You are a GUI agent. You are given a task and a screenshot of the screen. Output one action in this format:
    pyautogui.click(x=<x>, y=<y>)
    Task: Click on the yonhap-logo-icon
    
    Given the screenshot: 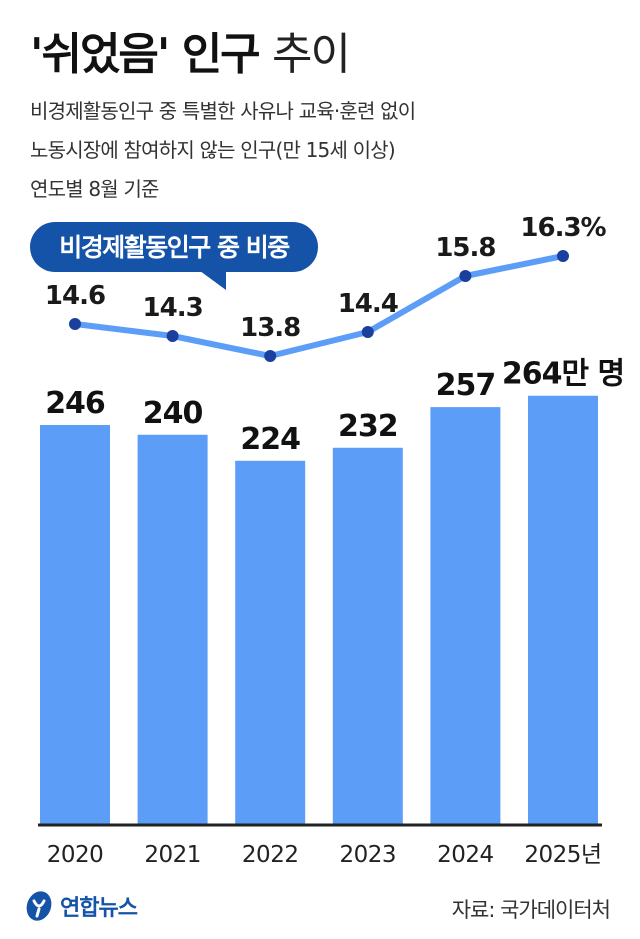 What is the action you would take?
    pyautogui.click(x=39, y=906)
    